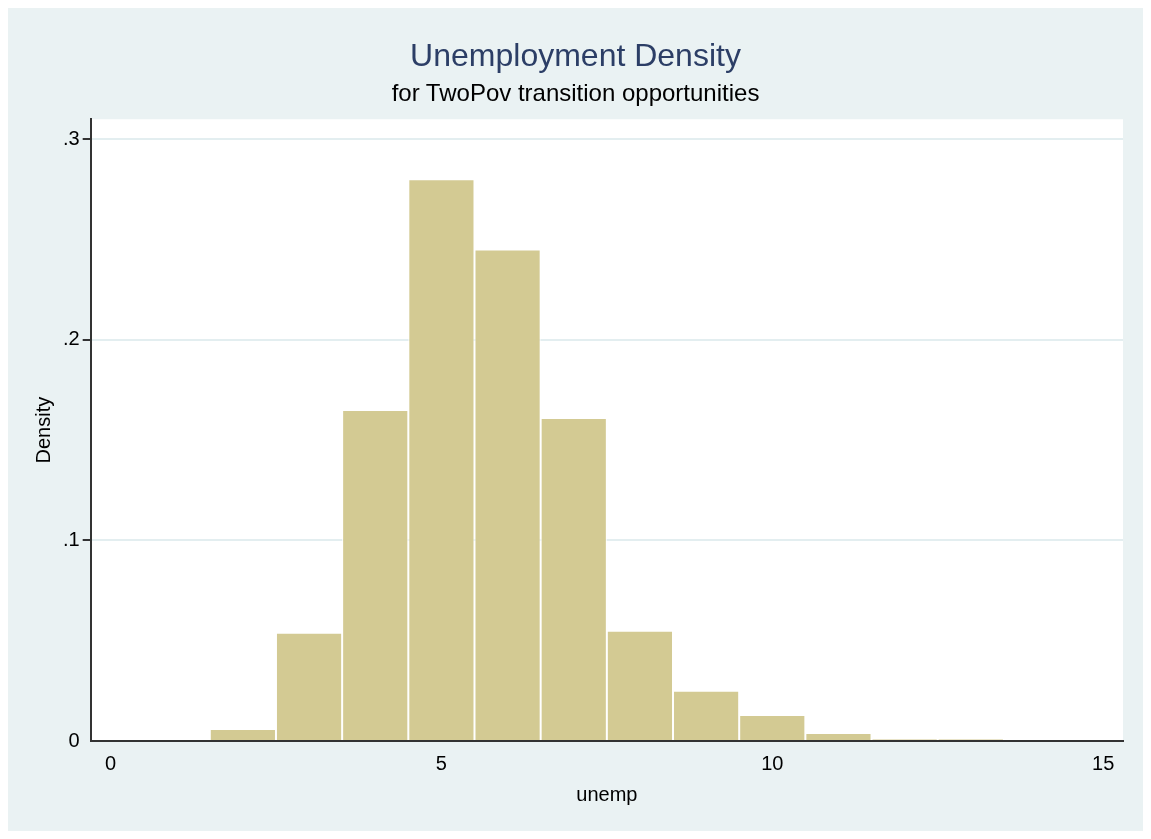 The image size is (1151, 839). Describe the element at coordinates (42, 430) in the screenshot. I see `y-axis-title: Density` at that location.